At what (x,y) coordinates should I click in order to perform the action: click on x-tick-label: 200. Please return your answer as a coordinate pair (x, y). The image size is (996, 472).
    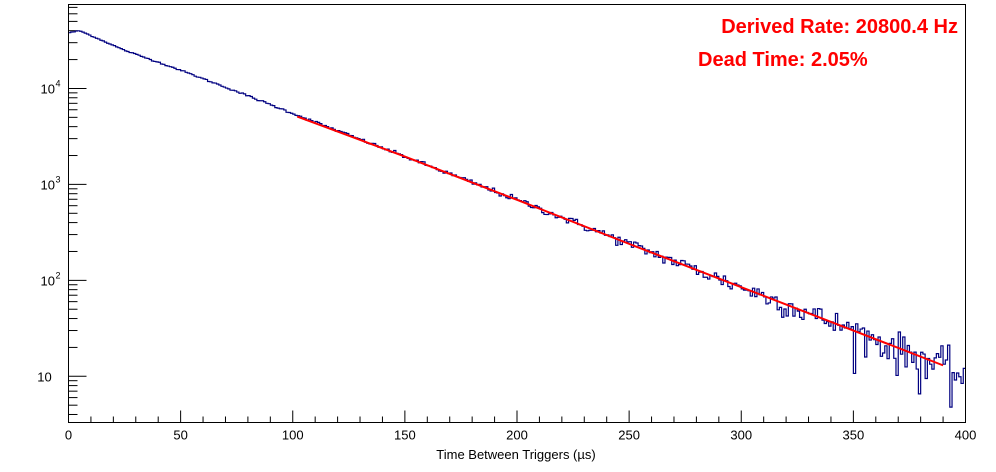
    Looking at the image, I should click on (517, 435).